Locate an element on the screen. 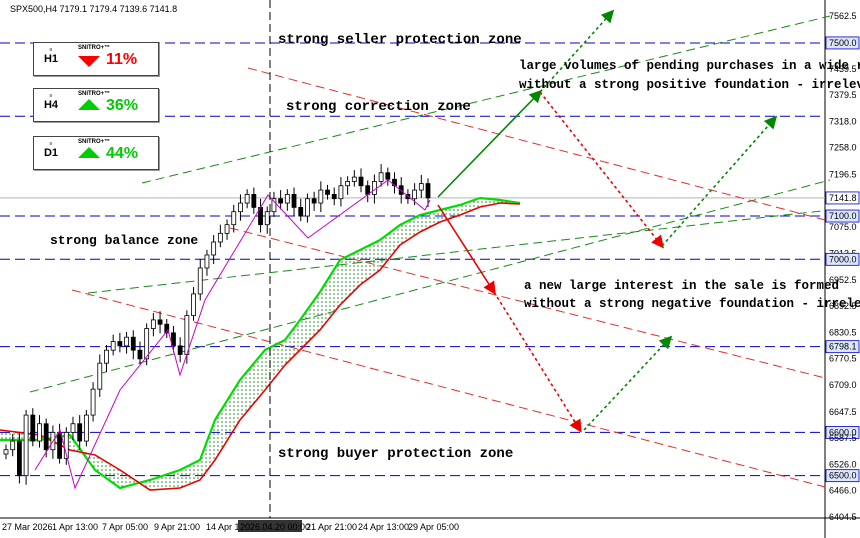 The width and height of the screenshot is (860, 538). y-tick-label: 6709.0 is located at coordinates (843, 385).